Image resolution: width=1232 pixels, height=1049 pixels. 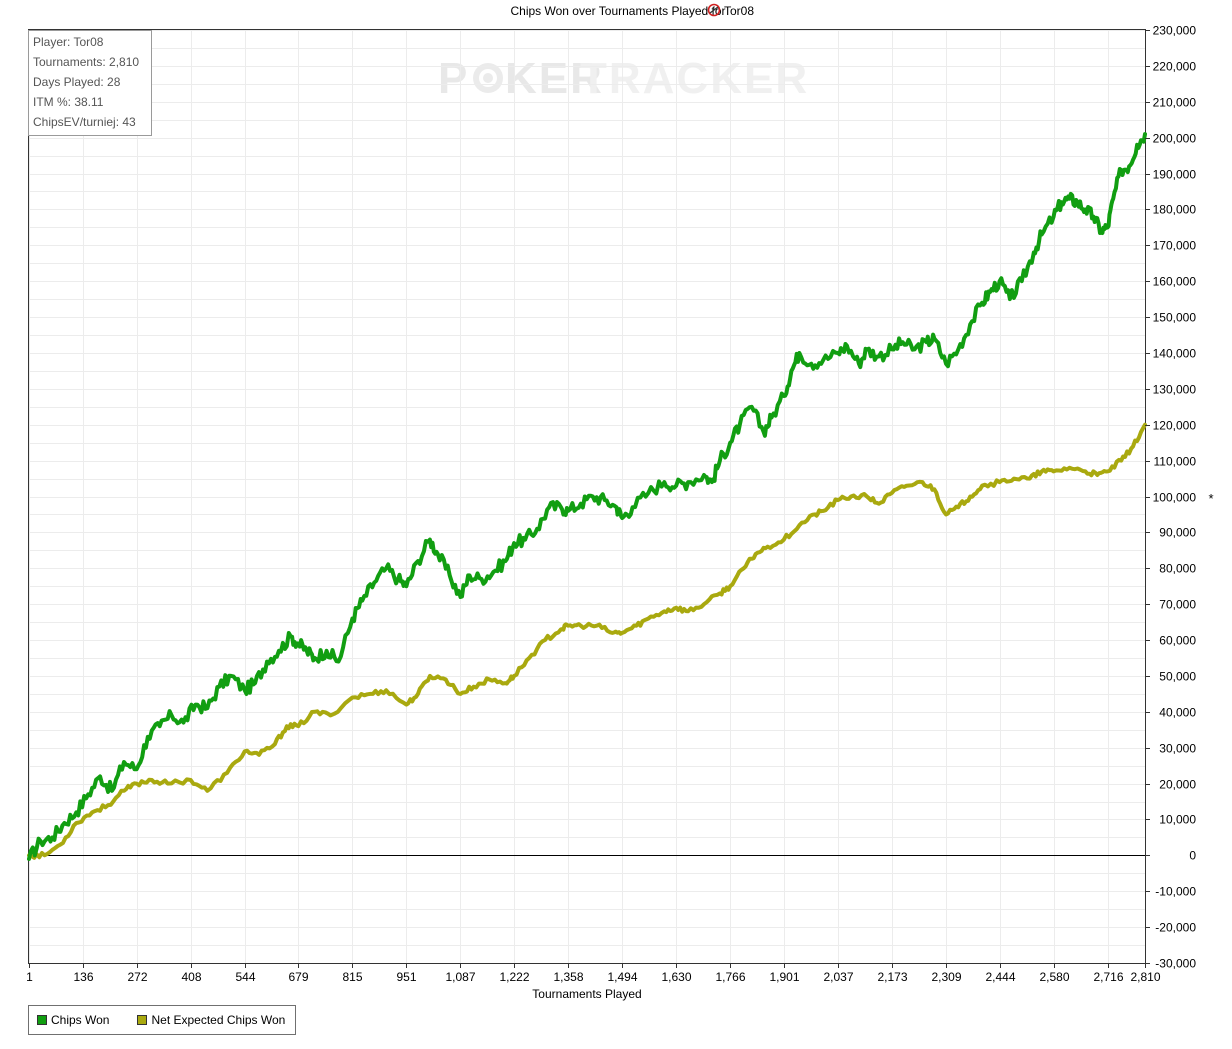 What do you see at coordinates (1177, 569) in the screenshot?
I see `y-tick-label: 80,000` at bounding box center [1177, 569].